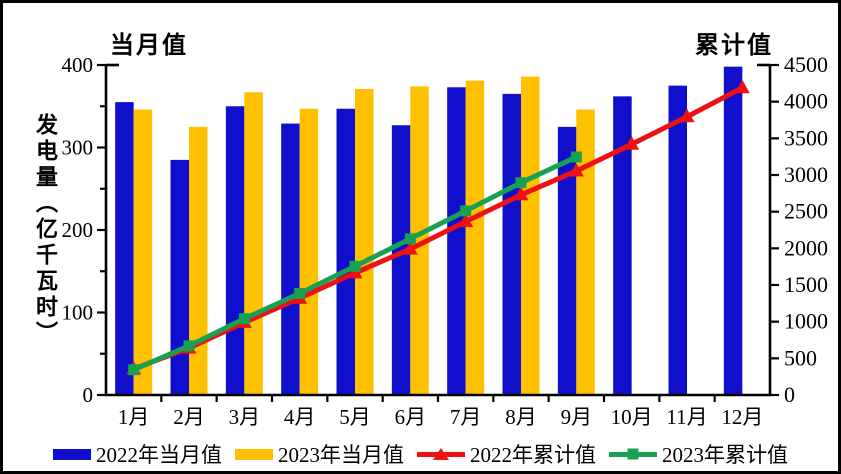  I want to click on svg-text: 10月, so click(632, 417).